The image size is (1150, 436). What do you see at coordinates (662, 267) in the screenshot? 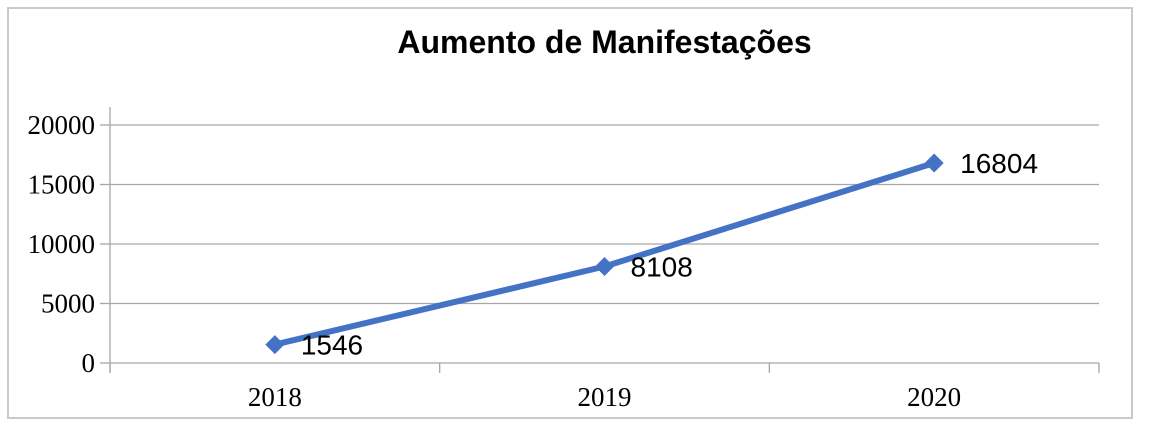
I see `data-label: 8108` at bounding box center [662, 267].